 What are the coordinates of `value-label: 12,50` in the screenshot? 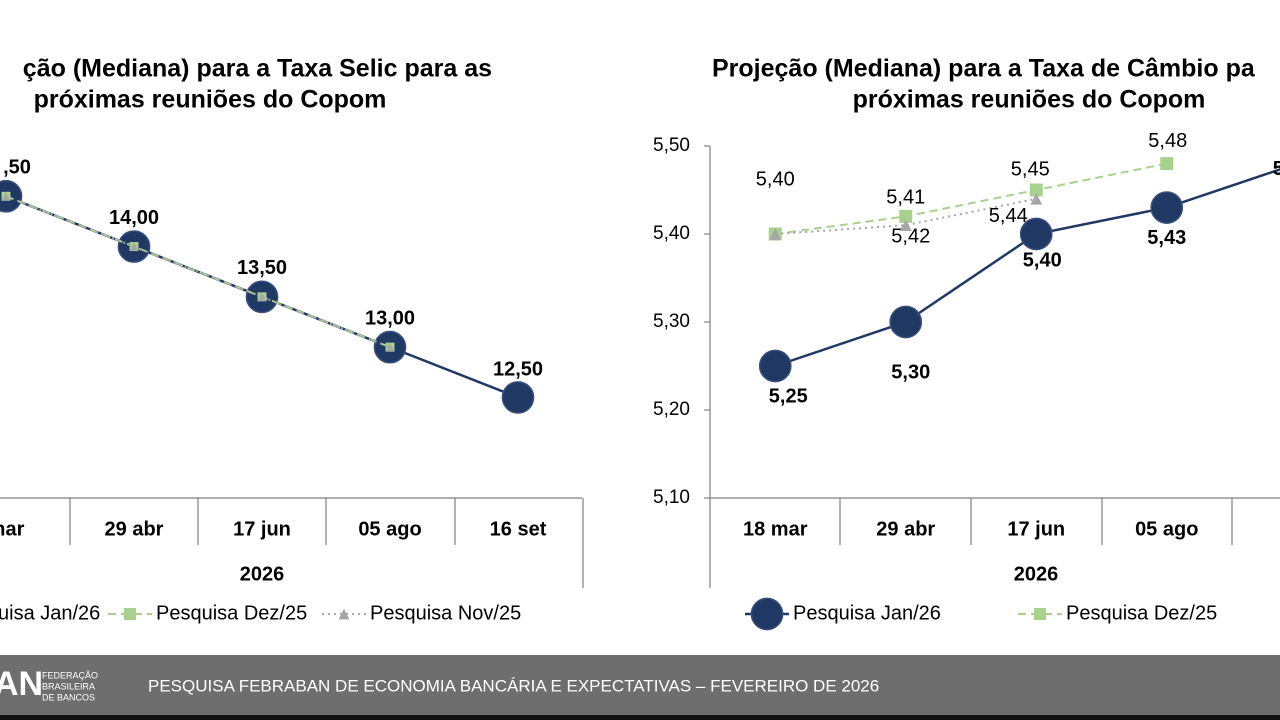 It's located at (518, 370).